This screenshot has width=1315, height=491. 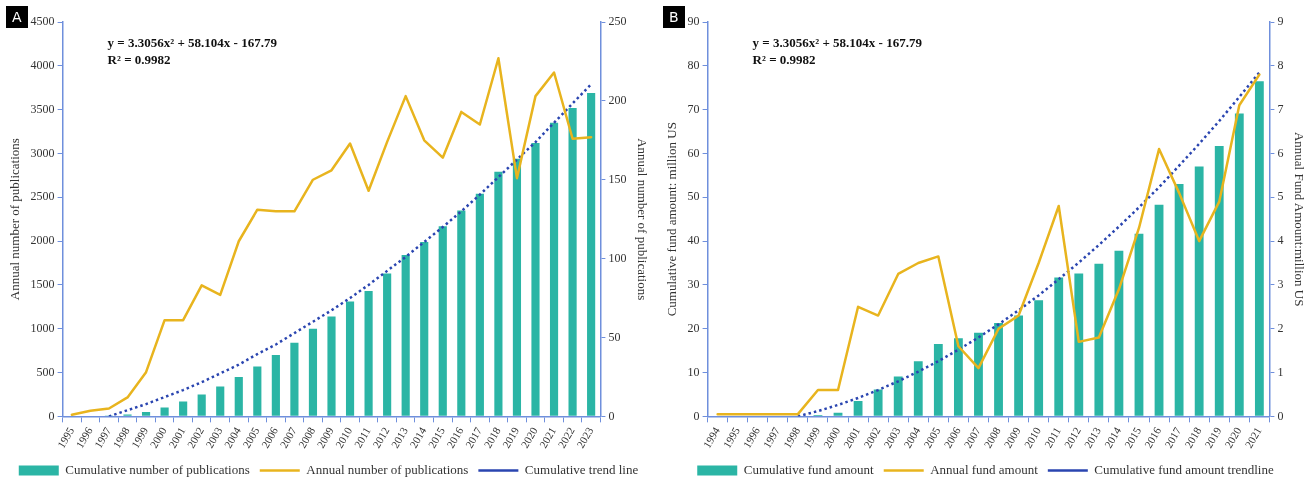 What do you see at coordinates (617, 100) in the screenshot?
I see `y2-tick-label: 200` at bounding box center [617, 100].